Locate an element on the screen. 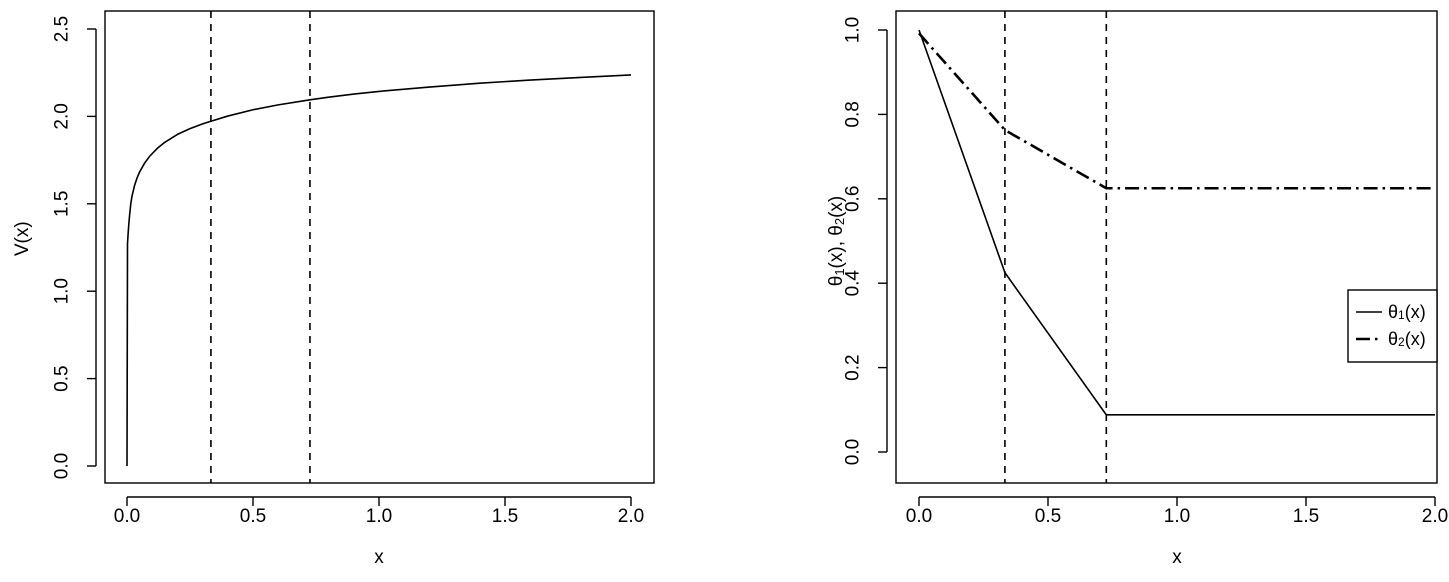 The width and height of the screenshot is (1449, 582). y-tick-label: 0.2 is located at coordinates (853, 367).